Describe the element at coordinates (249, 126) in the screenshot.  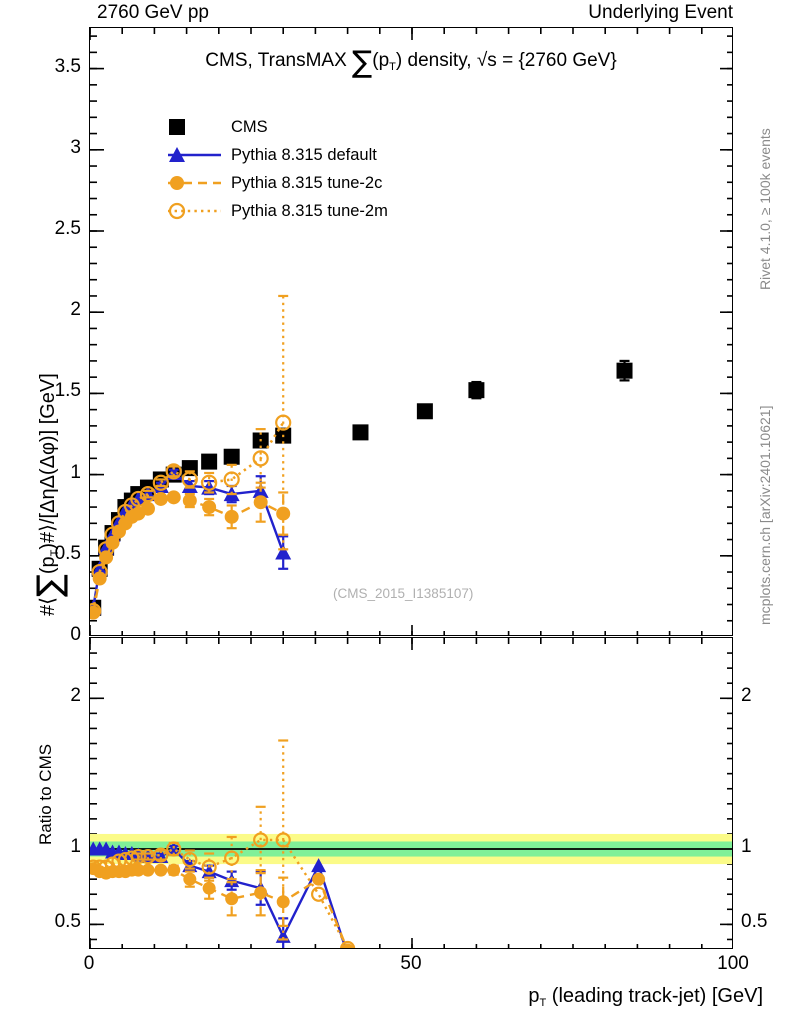
I see `legend-label-0: CMS` at that location.